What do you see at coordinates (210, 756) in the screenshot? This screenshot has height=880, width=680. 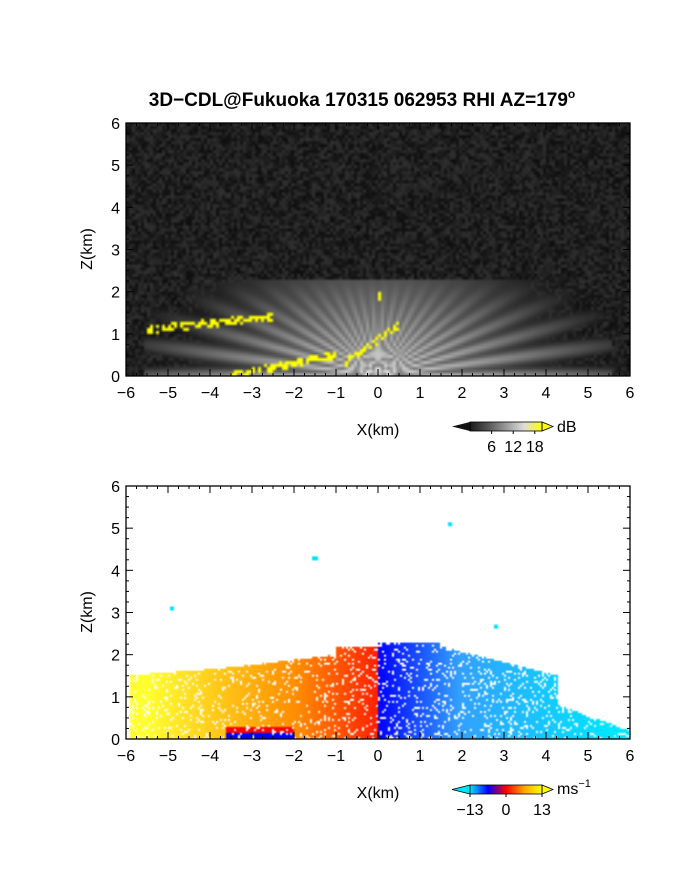 I see `velocity-x-tick-label: −4` at bounding box center [210, 756].